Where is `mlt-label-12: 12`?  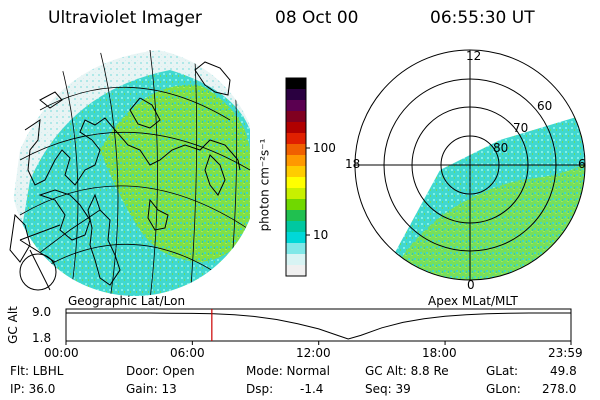
mlt-label-12: 12 is located at coordinates (473, 56).